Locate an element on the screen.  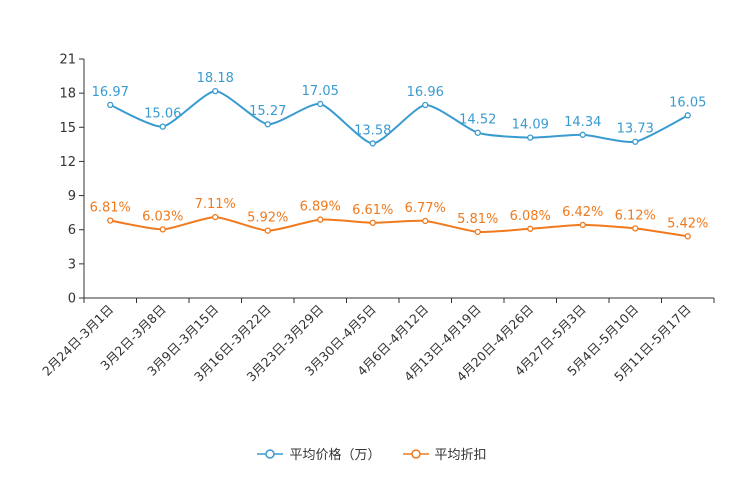
y-tick-label: 0 is located at coordinates (72, 299).